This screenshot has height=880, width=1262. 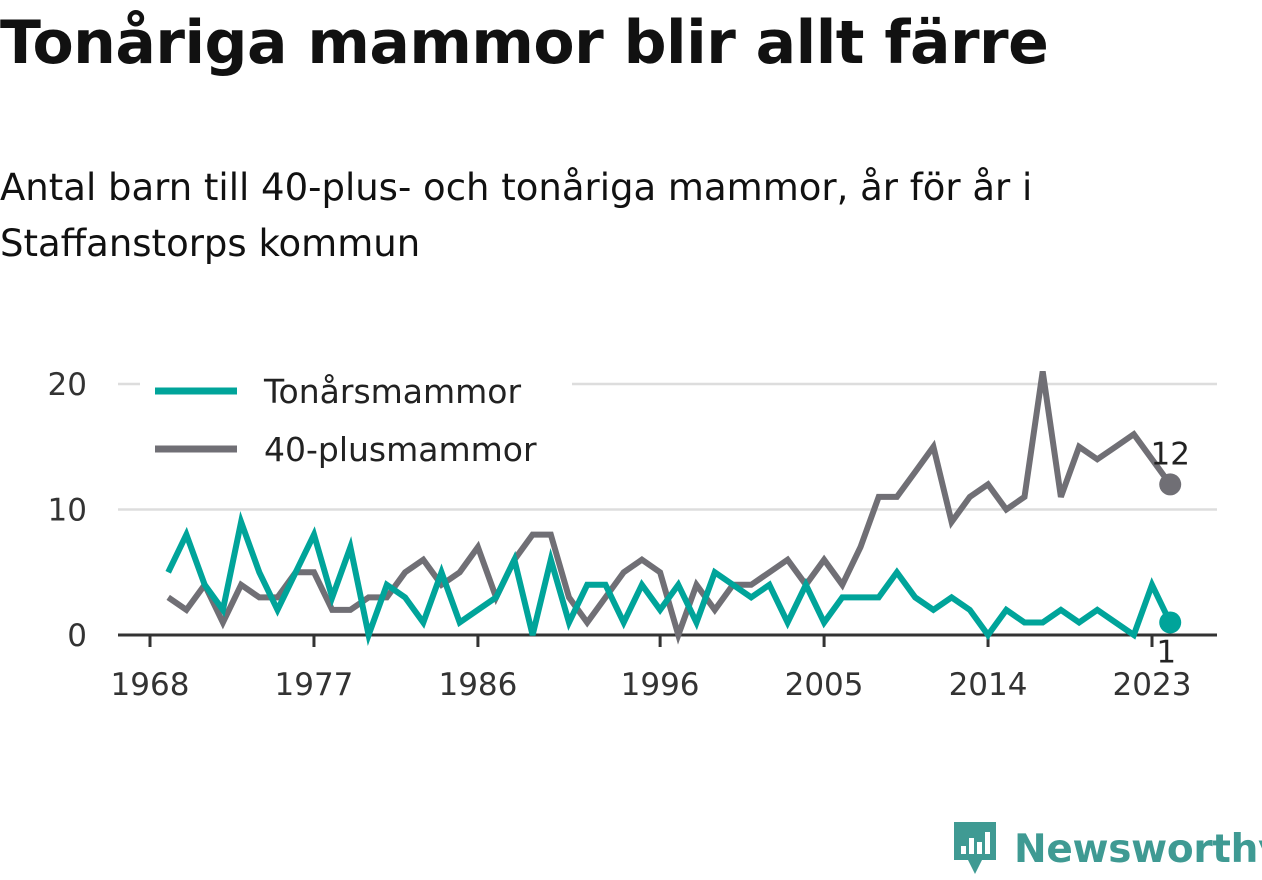 What do you see at coordinates (988, 685) in the screenshot?
I see `x-tick-label: 2014` at bounding box center [988, 685].